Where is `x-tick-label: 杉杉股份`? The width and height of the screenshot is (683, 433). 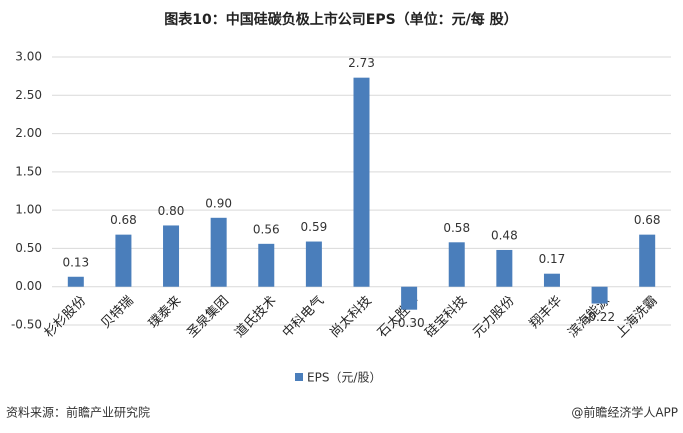
x-tick-label: 杉杉股份 is located at coordinates (65, 316).